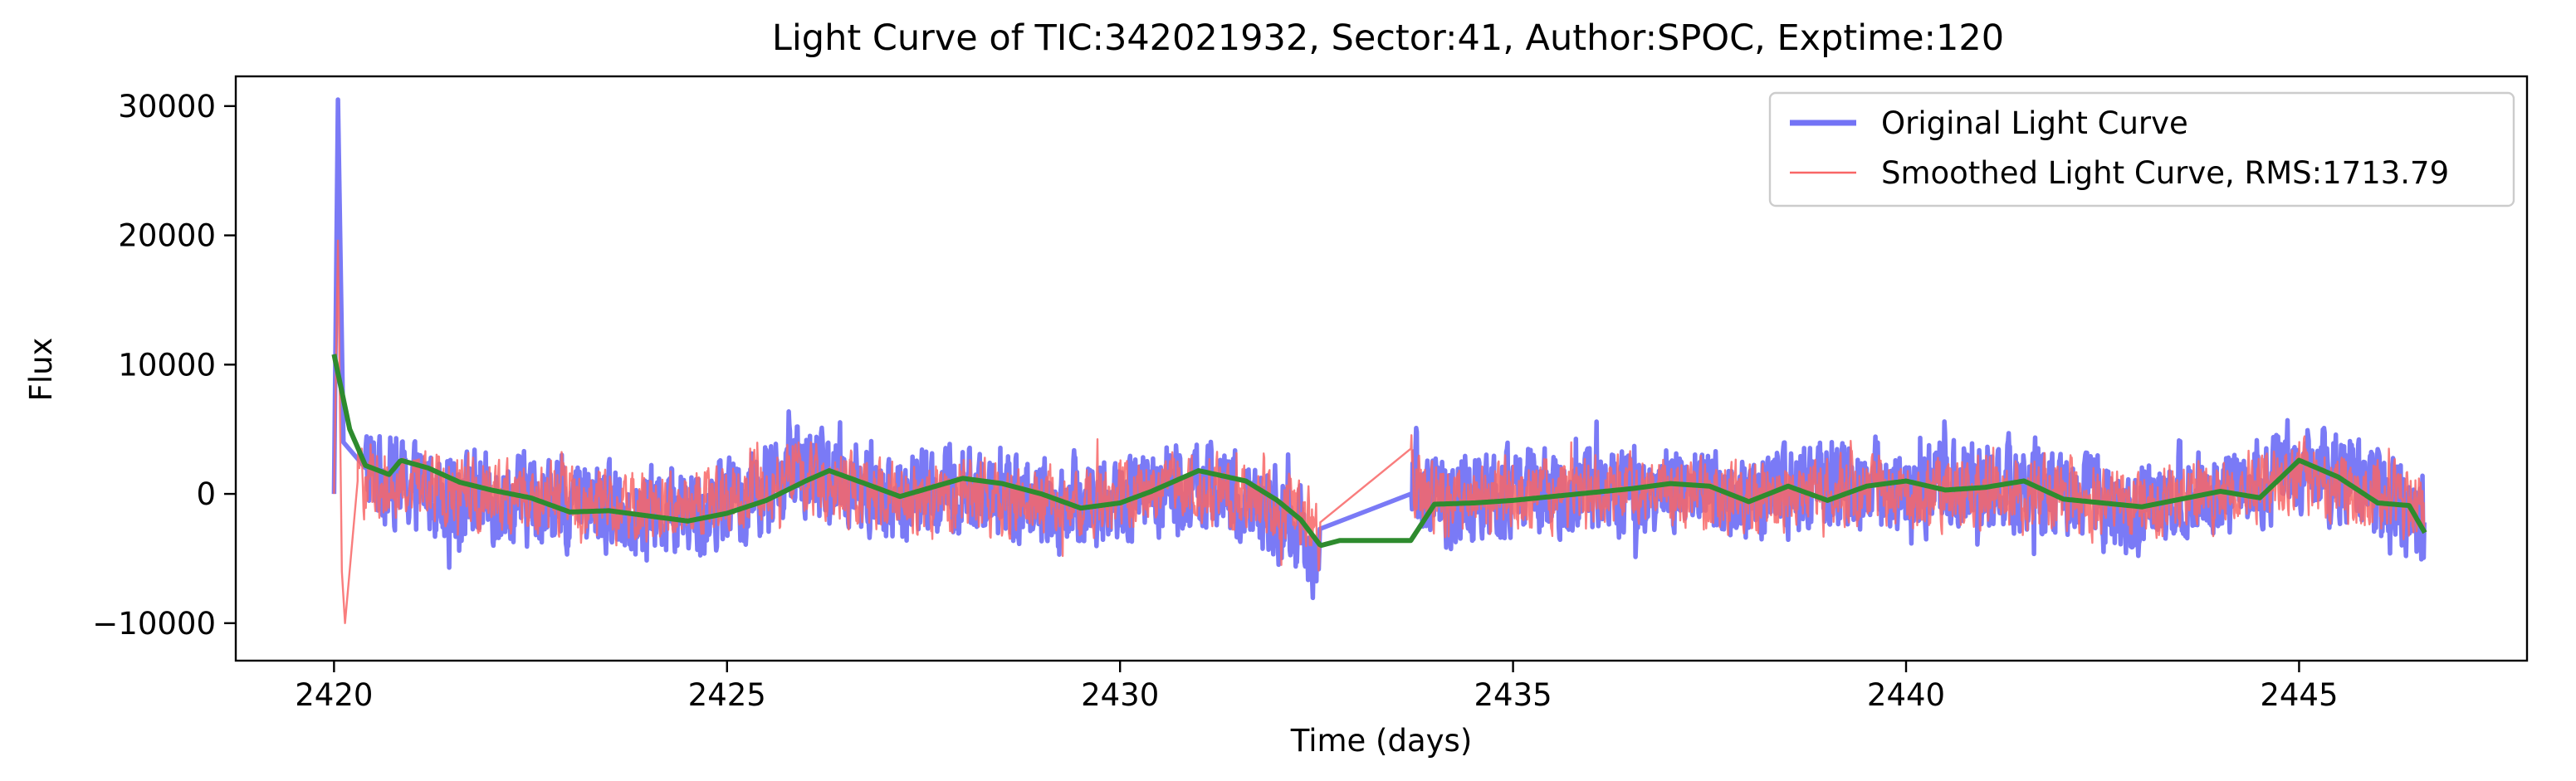 This screenshot has width=2576, height=781. I want to click on x-tick-label: 2420, so click(334, 695).